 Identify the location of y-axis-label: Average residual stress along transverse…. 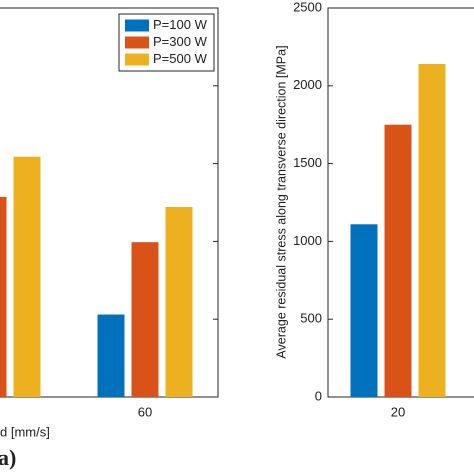
(281, 201).